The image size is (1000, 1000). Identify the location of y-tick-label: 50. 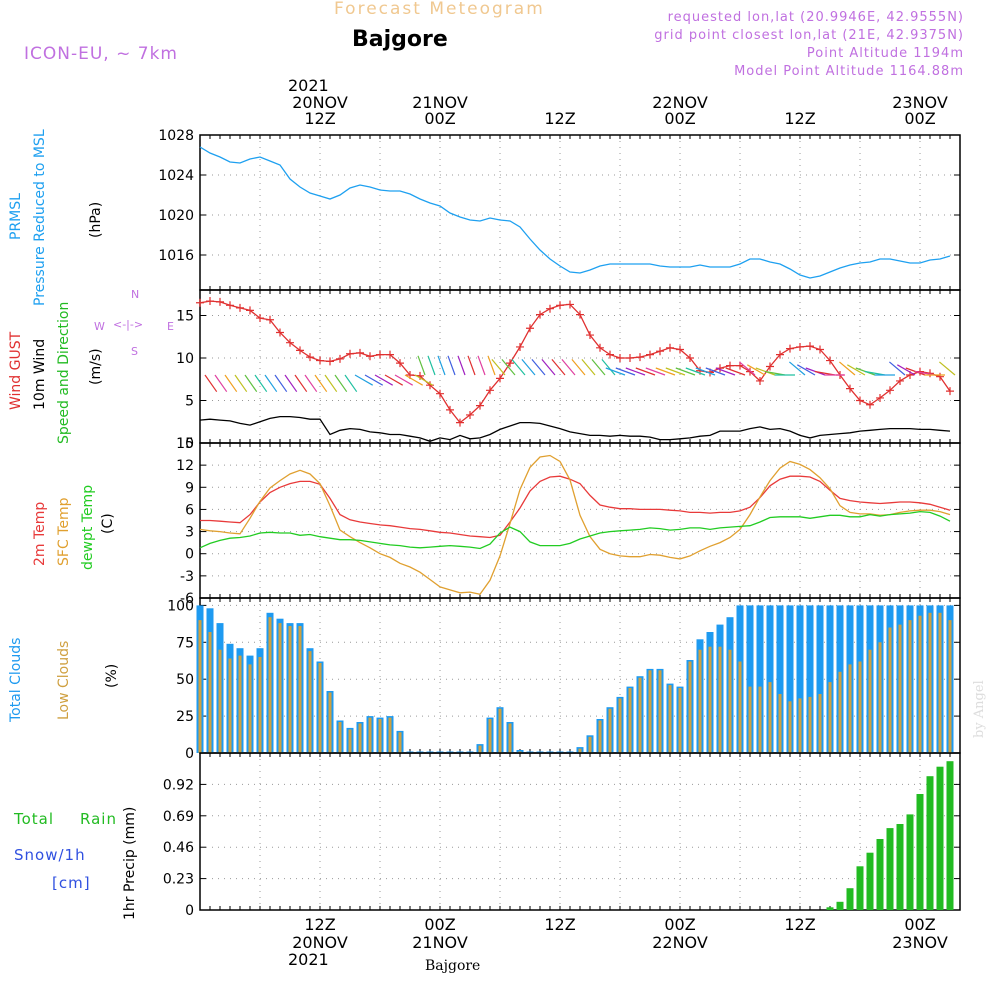
(185, 680).